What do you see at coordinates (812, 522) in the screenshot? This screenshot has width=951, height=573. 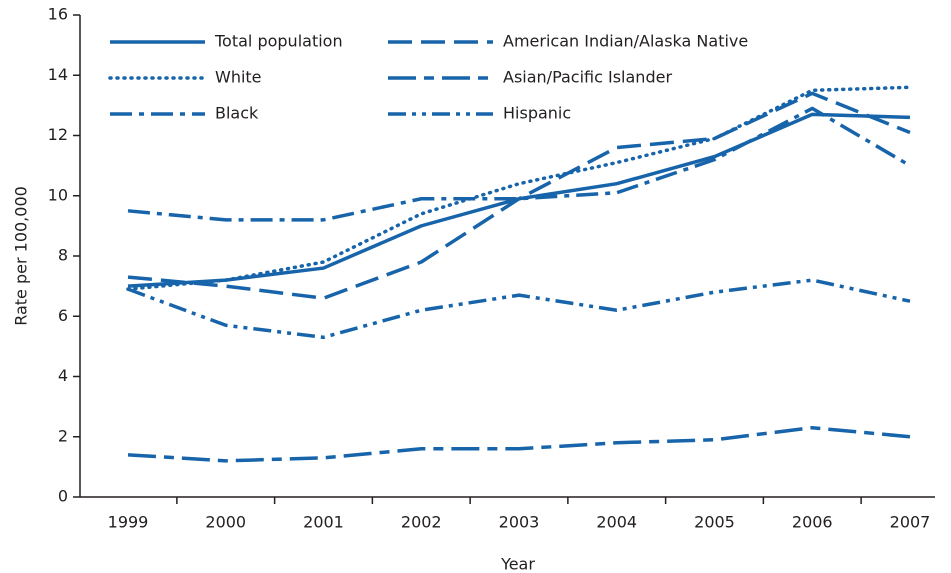 I see `x-tick-label: 2006` at bounding box center [812, 522].